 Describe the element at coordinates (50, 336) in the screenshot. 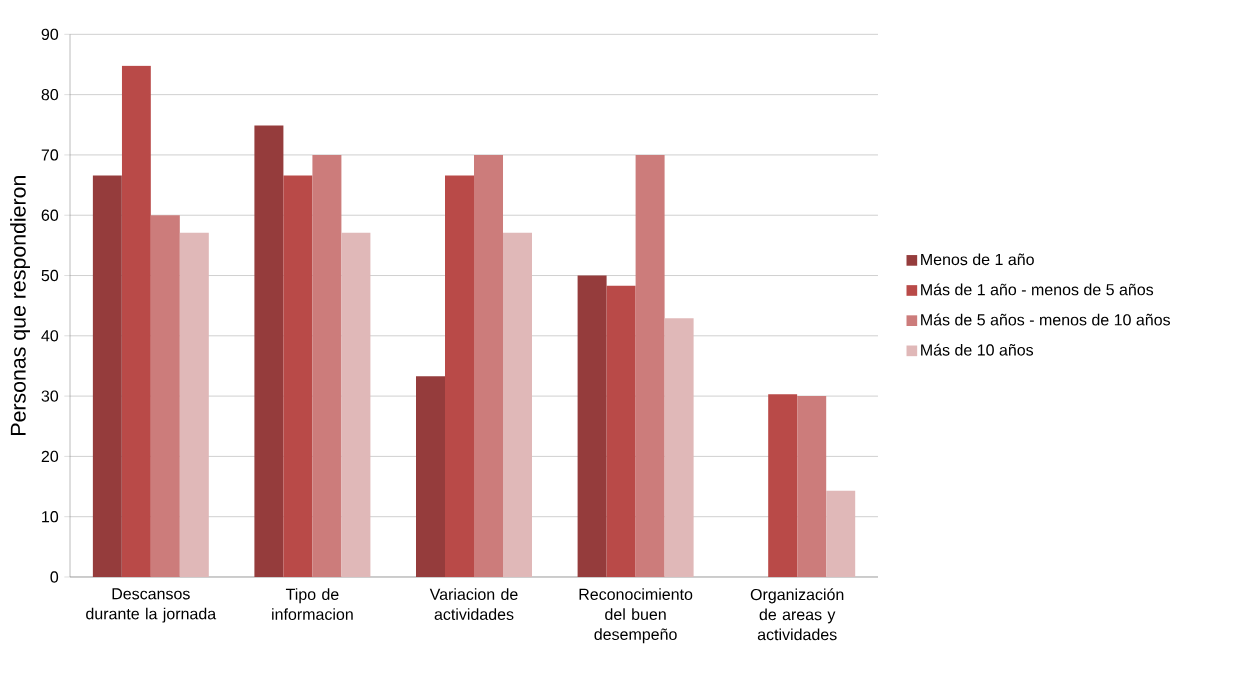

I see `y-tick-label: 40` at that location.